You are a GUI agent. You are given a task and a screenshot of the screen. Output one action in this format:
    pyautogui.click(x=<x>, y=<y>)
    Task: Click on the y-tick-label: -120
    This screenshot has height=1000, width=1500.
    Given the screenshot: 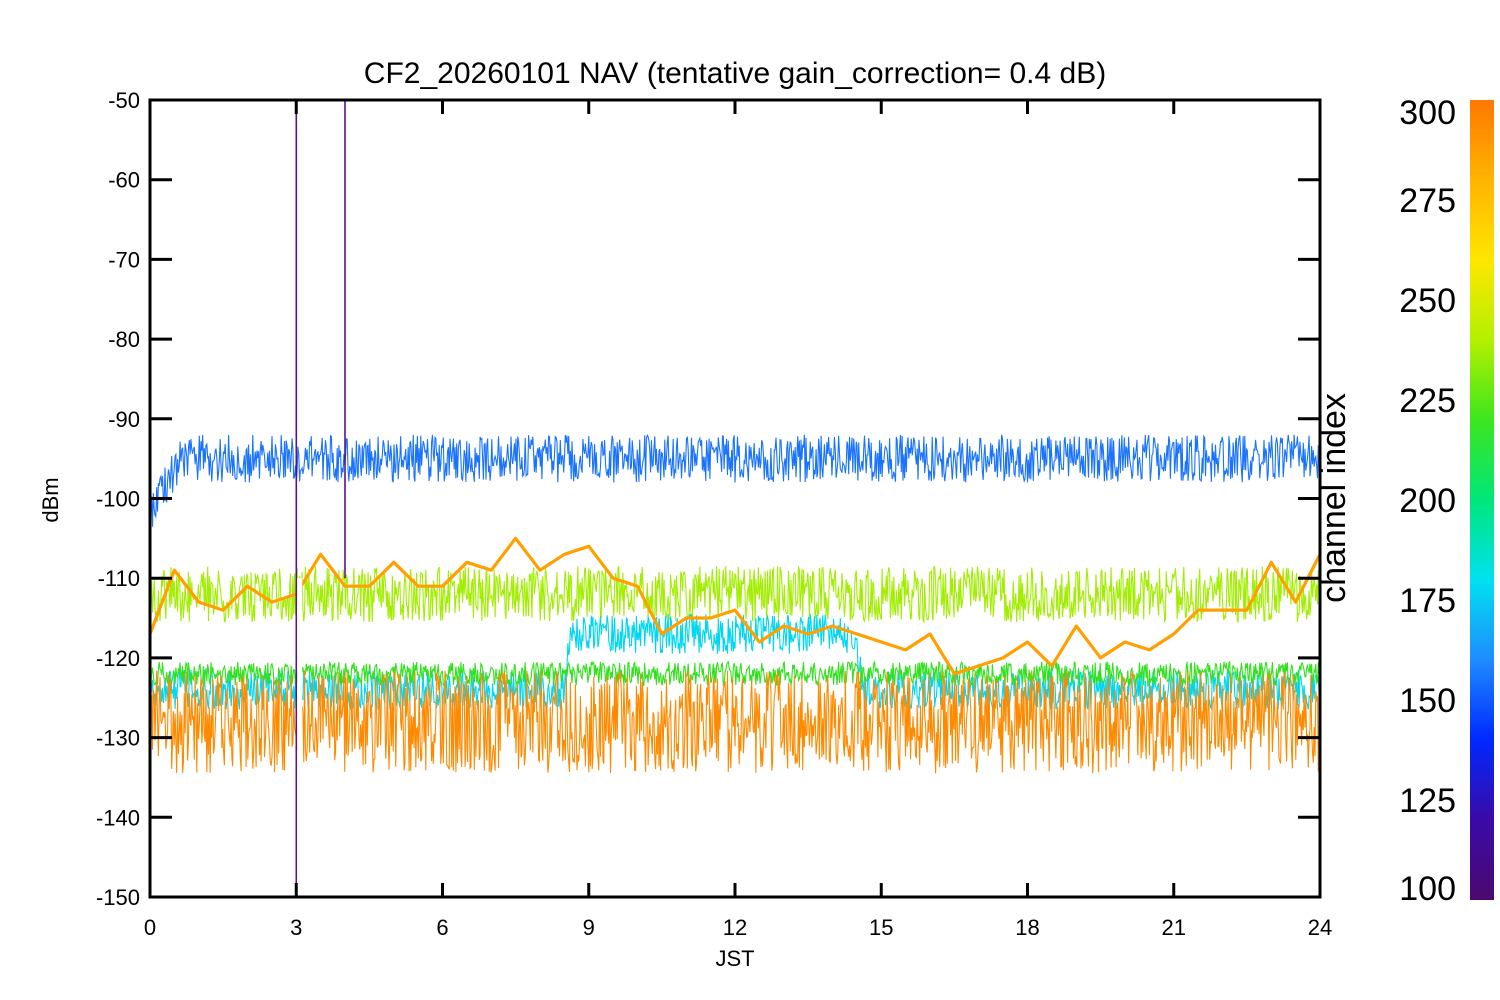 What is the action you would take?
    pyautogui.click(x=118, y=658)
    